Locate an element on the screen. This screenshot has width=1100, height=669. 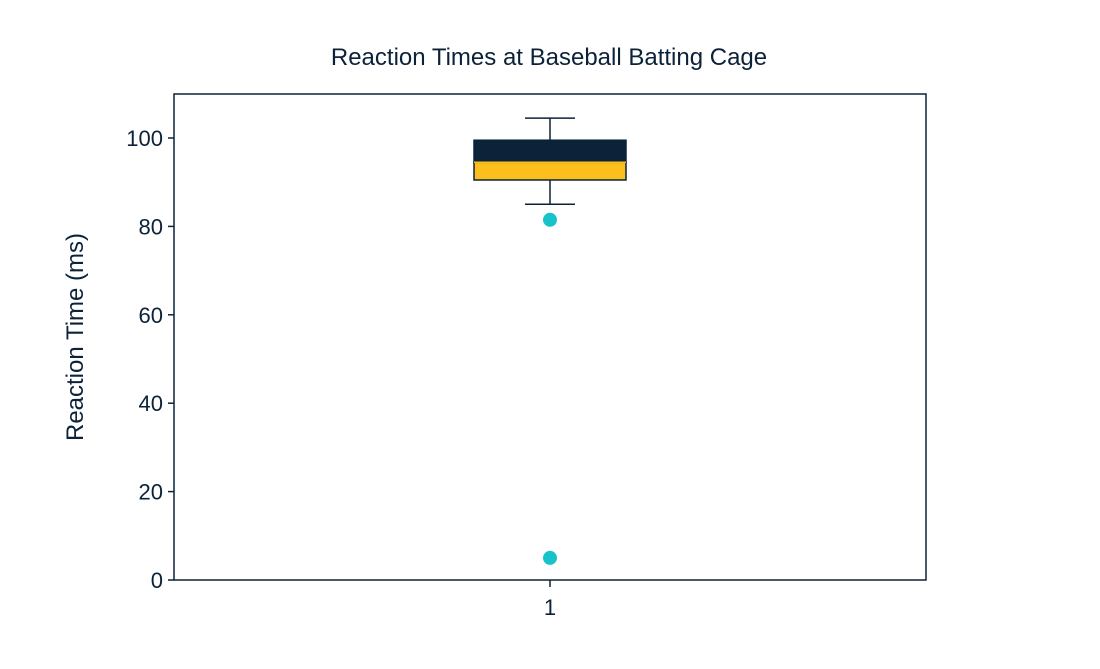
y-tick-label: 40 is located at coordinates (151, 403).